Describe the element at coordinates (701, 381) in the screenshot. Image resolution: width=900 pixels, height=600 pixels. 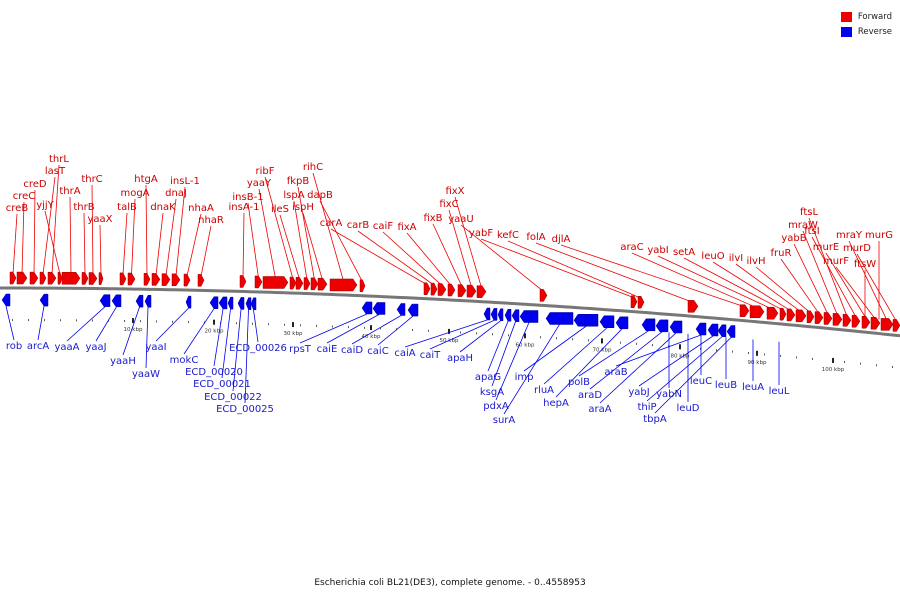
I see `reverse-gene-label: leuC` at that location.